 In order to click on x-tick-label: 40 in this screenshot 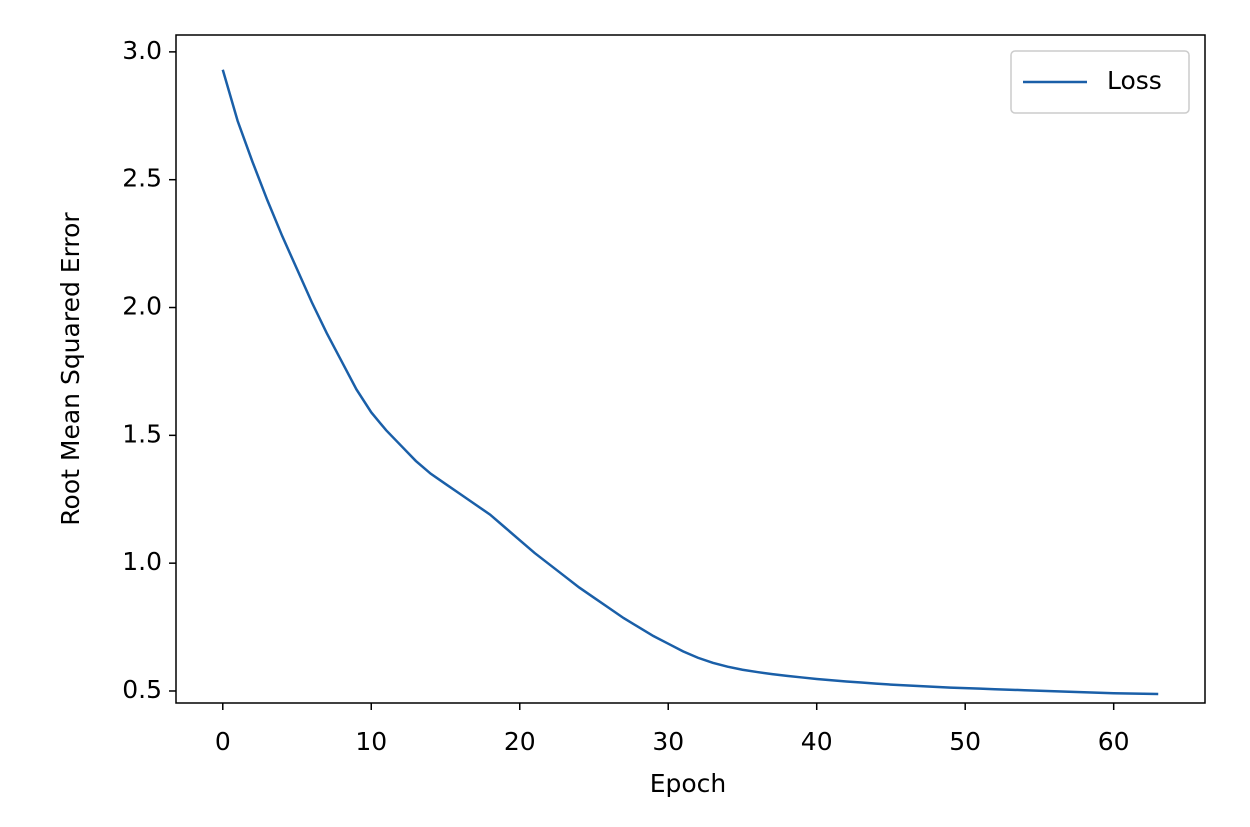, I will do `click(817, 741)`.